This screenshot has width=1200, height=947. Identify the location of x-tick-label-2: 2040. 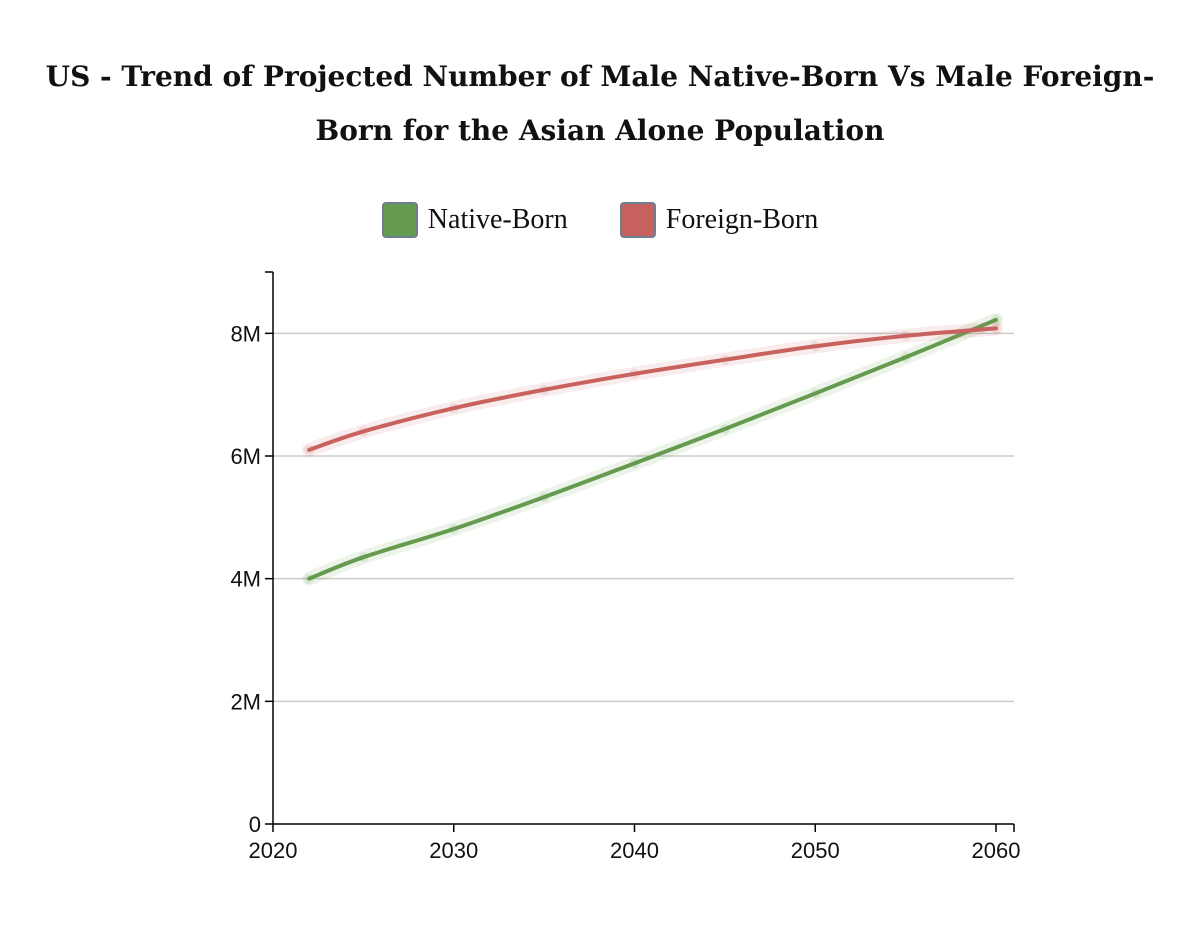
(634, 850).